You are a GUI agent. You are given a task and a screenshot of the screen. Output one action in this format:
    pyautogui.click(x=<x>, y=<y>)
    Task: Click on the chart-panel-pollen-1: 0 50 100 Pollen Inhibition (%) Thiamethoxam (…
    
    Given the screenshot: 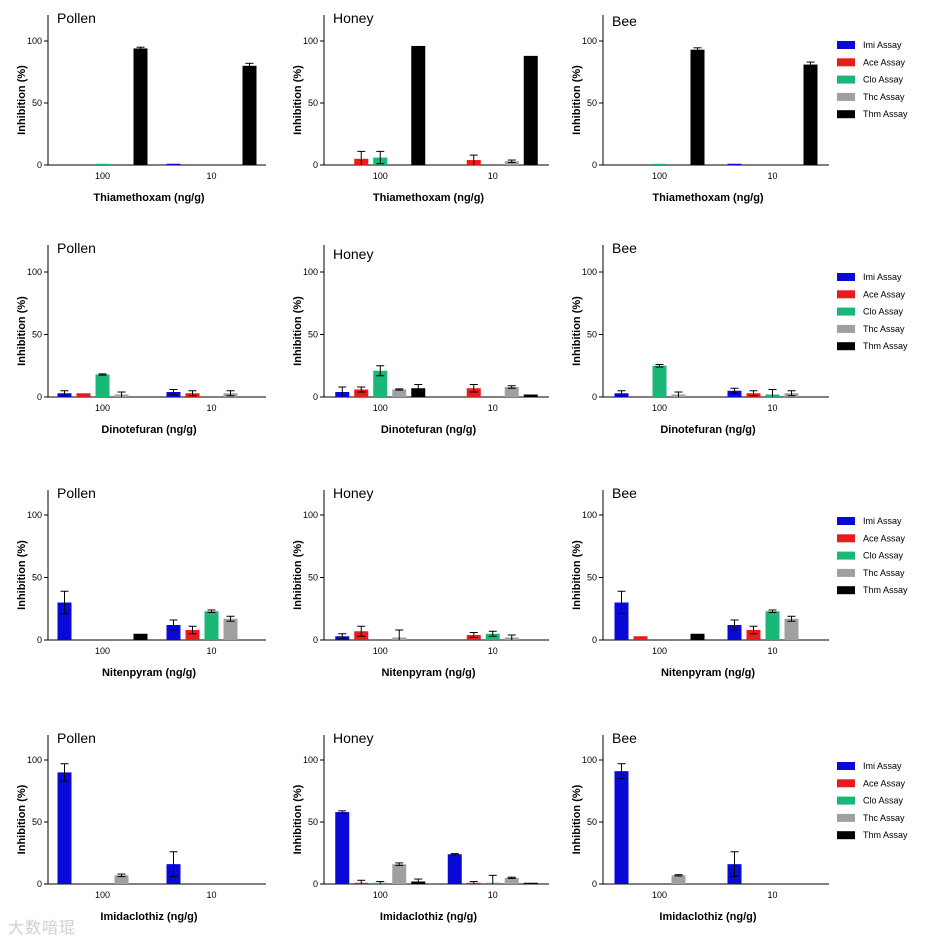 What is the action you would take?
    pyautogui.click(x=141, y=107)
    